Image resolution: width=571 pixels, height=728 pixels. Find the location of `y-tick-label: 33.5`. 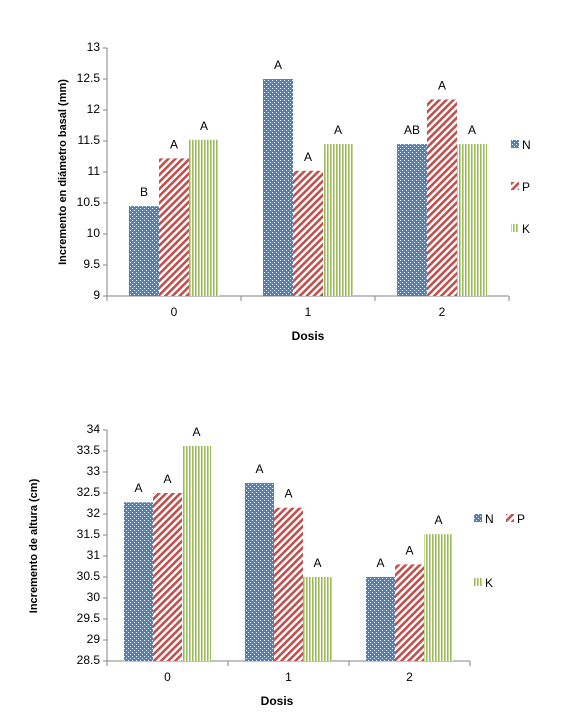

y-tick-label: 33.5 is located at coordinates (89, 450).